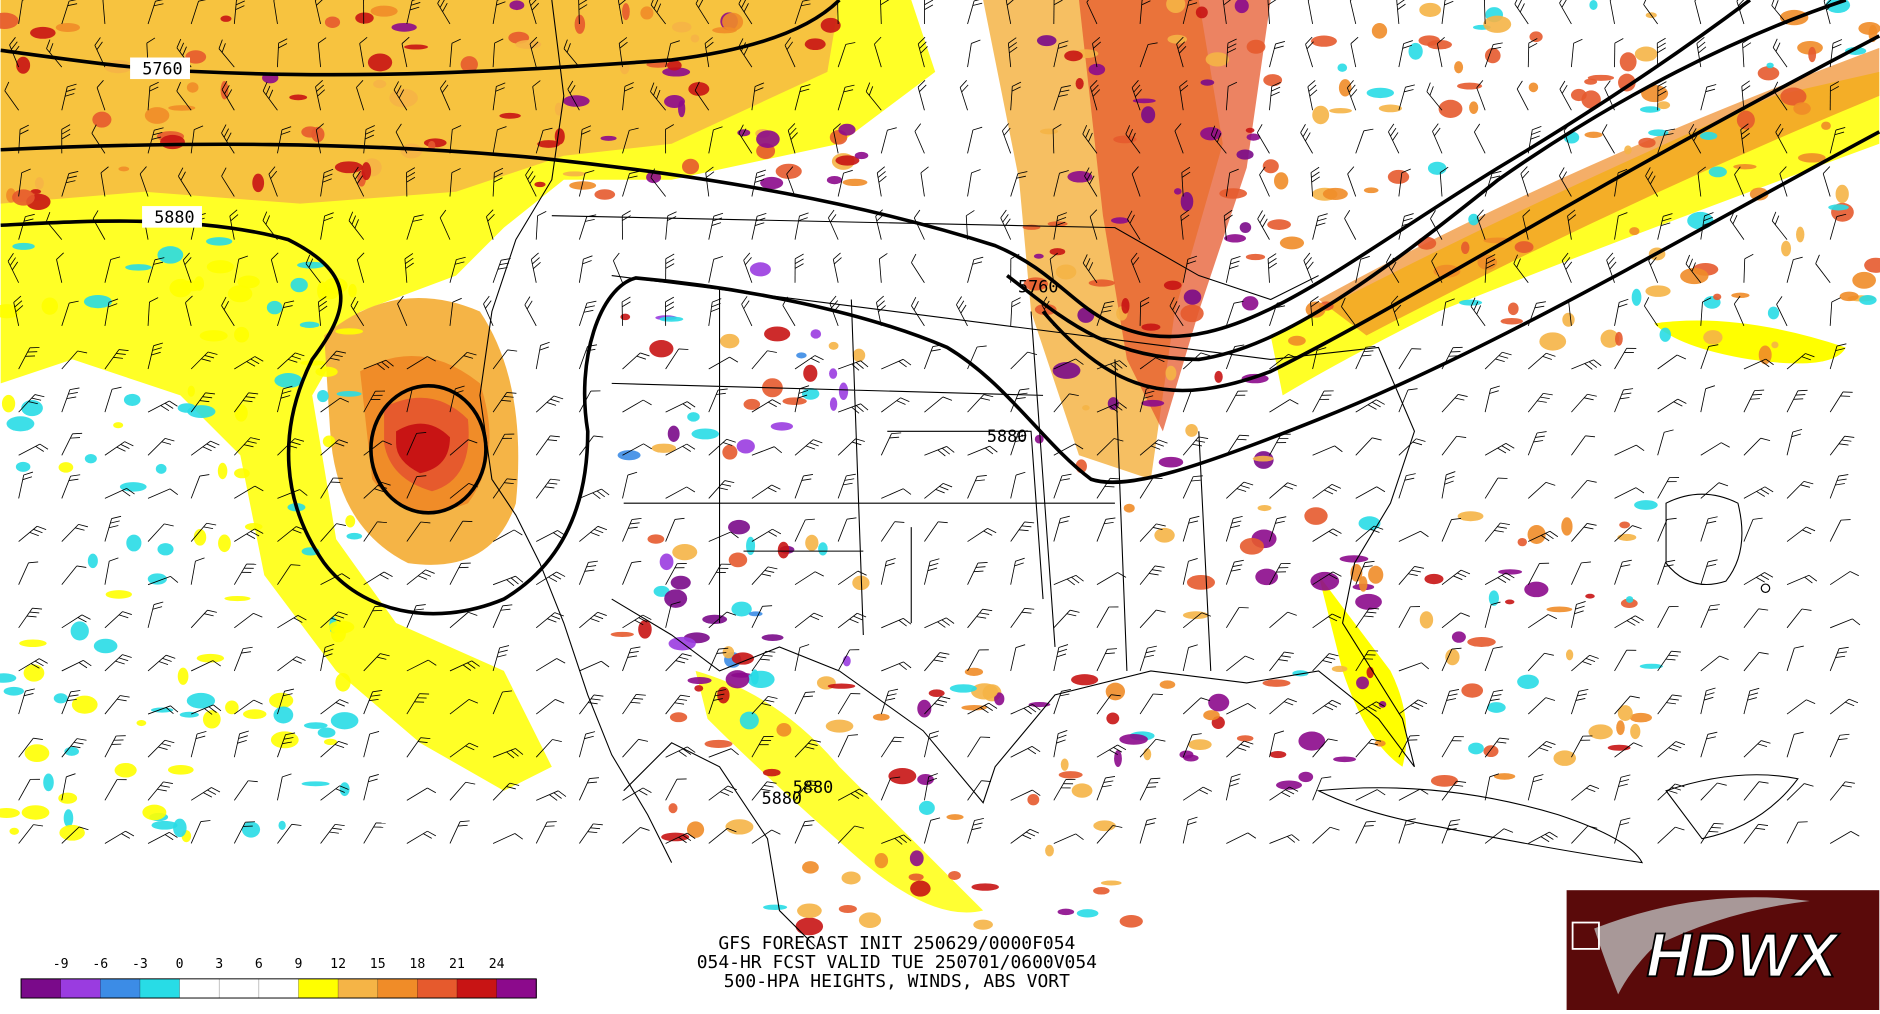  I want to click on contour-label: 5880, so click(174, 217).